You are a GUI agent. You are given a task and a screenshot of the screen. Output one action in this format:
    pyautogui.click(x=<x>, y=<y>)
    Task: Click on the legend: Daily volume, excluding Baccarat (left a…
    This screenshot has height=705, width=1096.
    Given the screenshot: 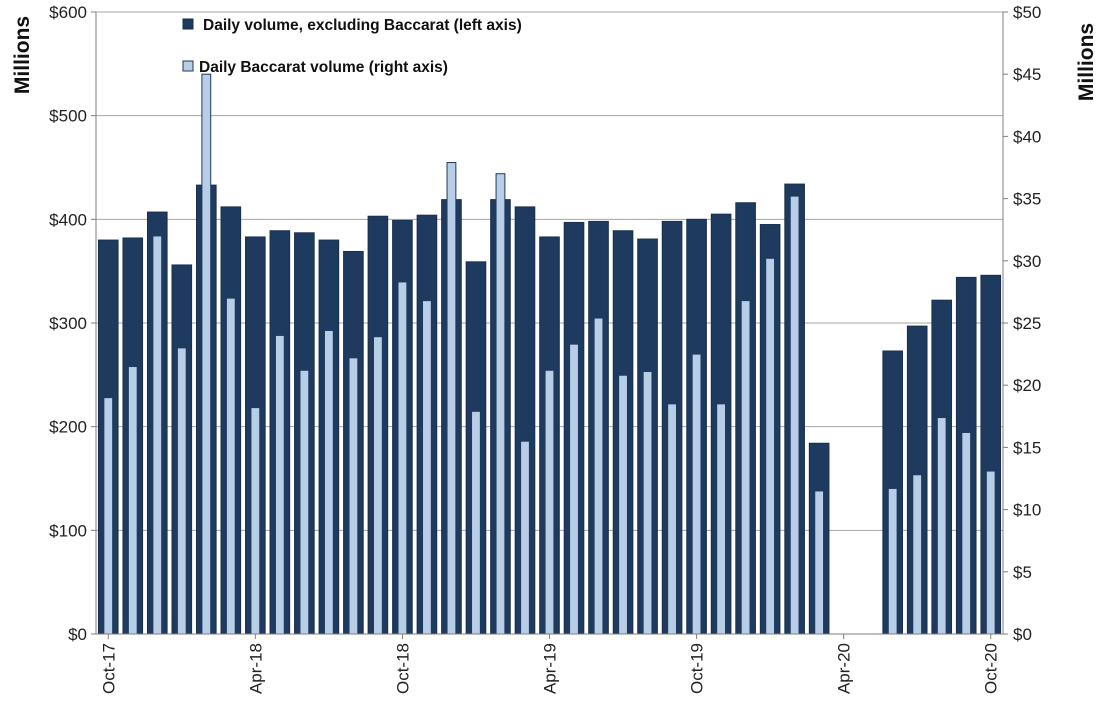 What is the action you would take?
    pyautogui.click(x=352, y=46)
    